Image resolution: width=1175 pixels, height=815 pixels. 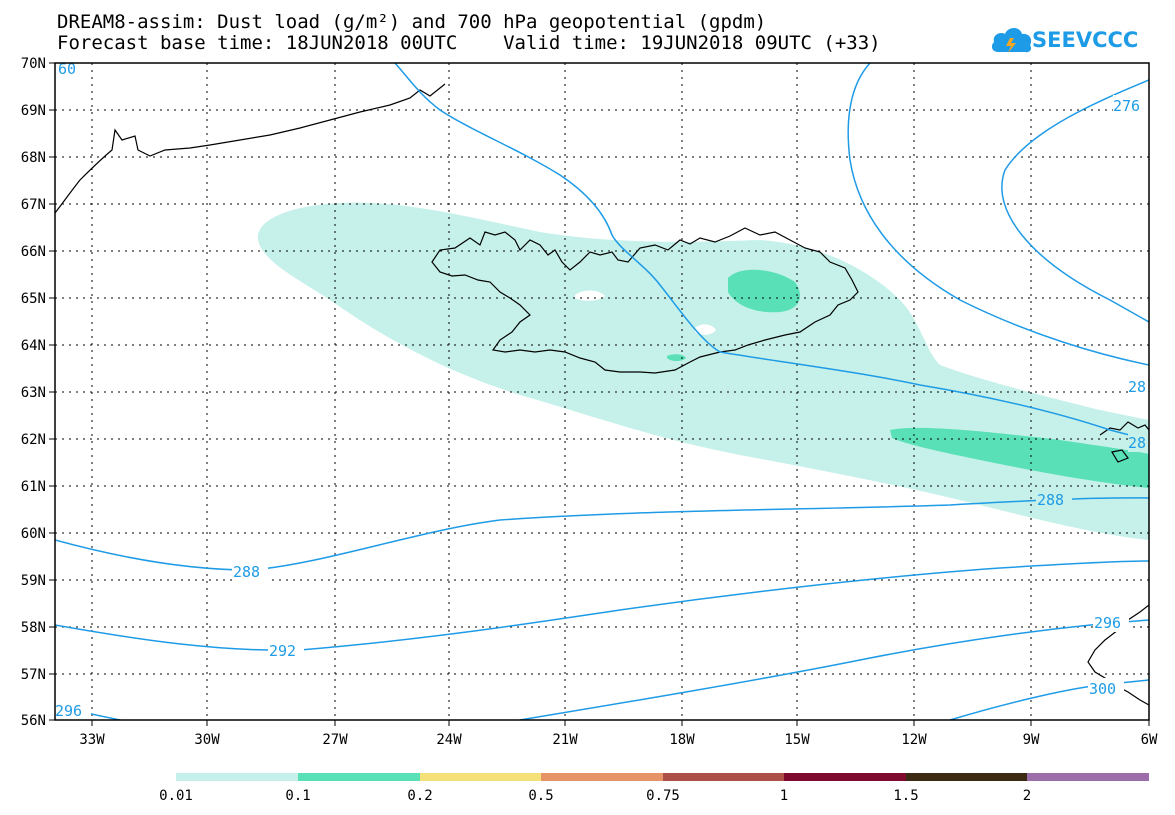 What do you see at coordinates (797, 740) in the screenshot?
I see `lon-label: 15W` at bounding box center [797, 740].